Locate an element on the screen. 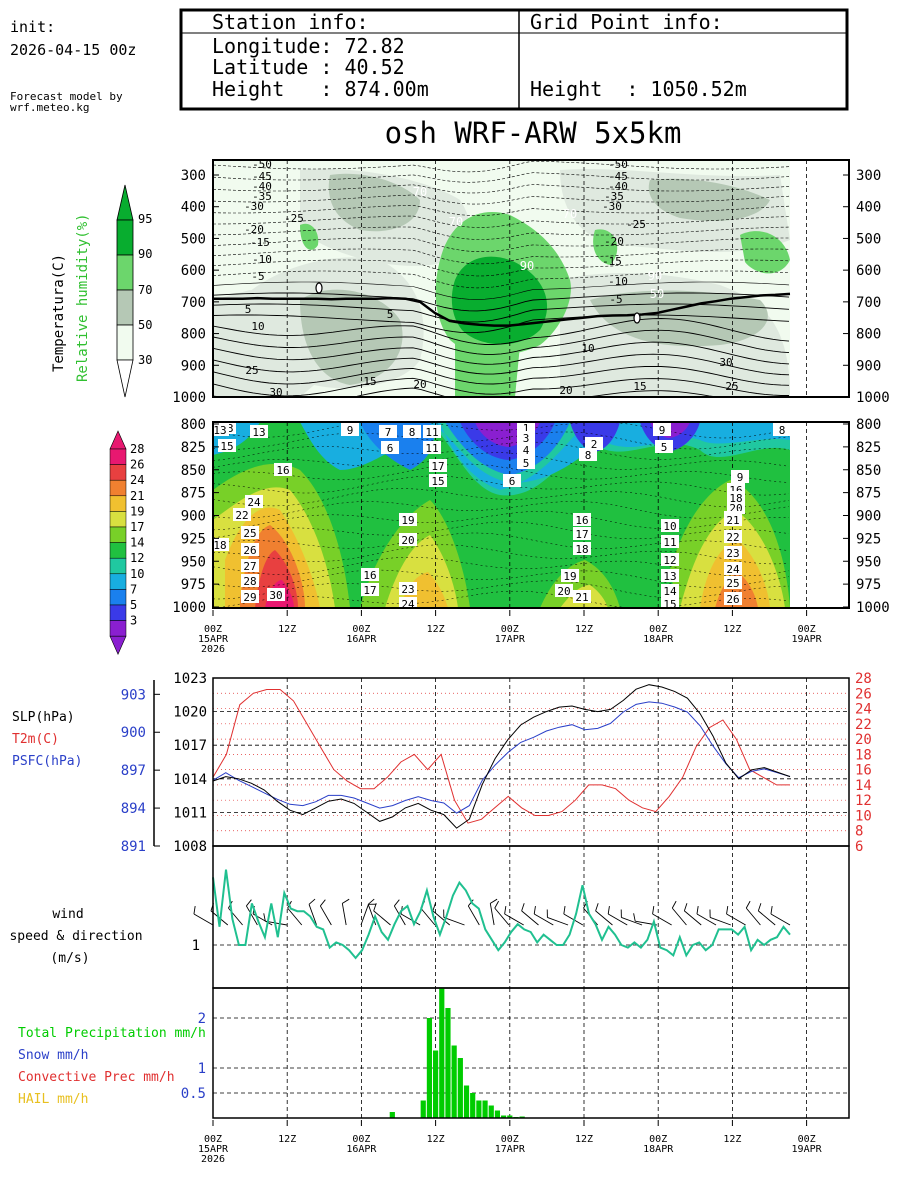  temp-contour-label: 5 is located at coordinates (248, 309).